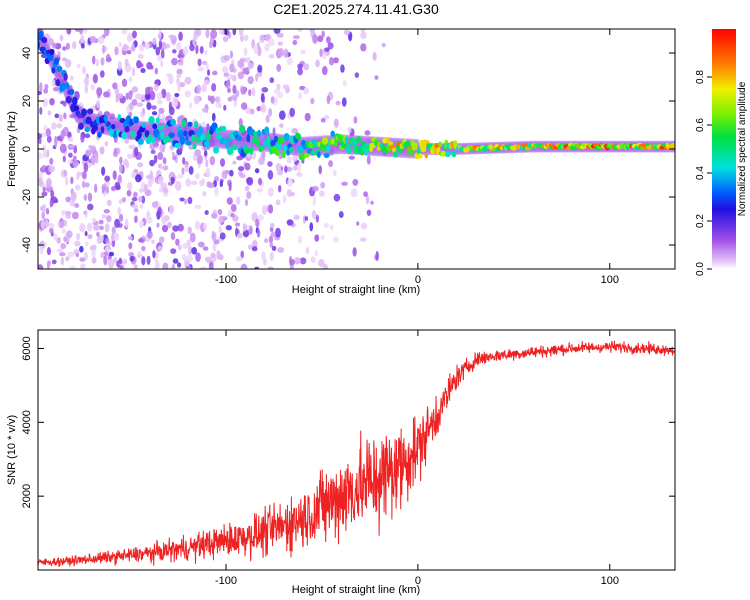  What do you see at coordinates (700, 77) in the screenshot?
I see `colorbar-tick-label: 0.8` at bounding box center [700, 77].